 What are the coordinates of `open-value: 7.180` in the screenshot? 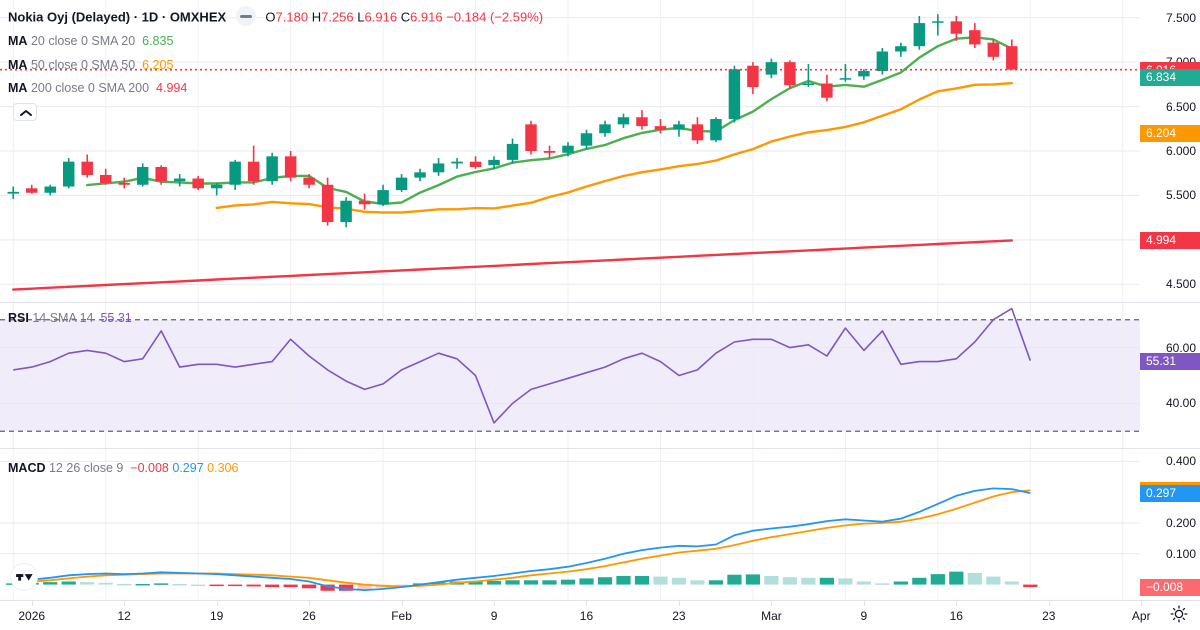 It's located at (292, 17).